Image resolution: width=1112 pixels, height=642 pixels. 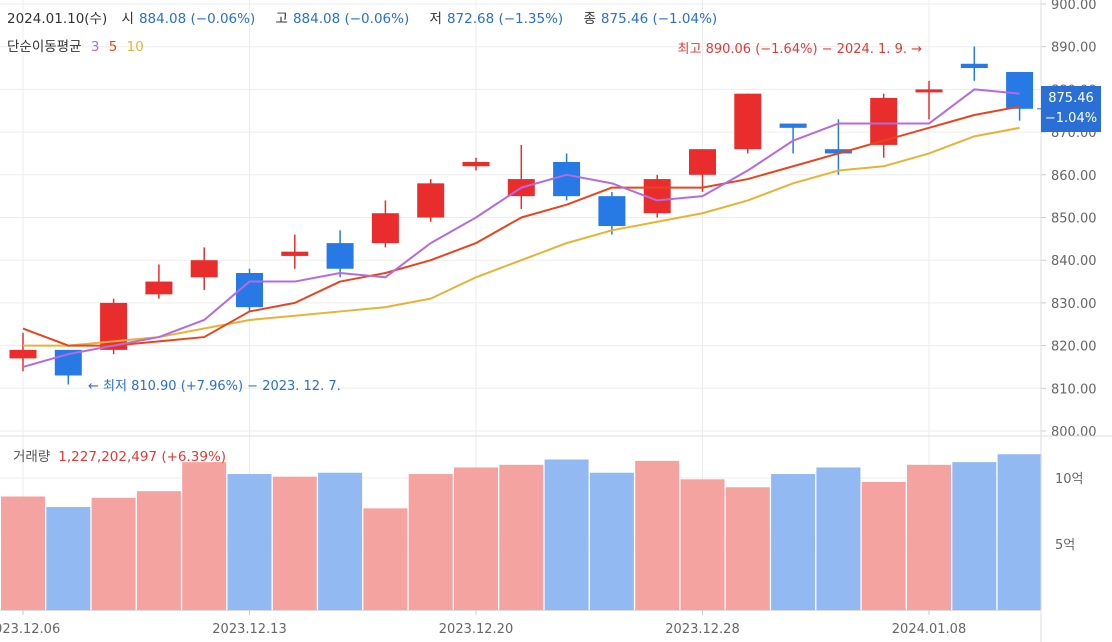 I want to click on info-high-label: 고, so click(x=281, y=19).